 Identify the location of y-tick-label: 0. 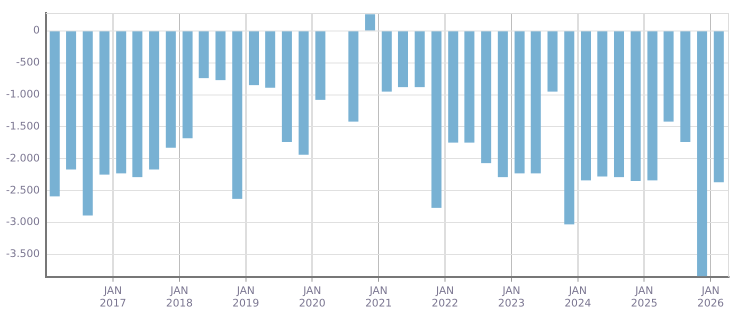
(36, 30).